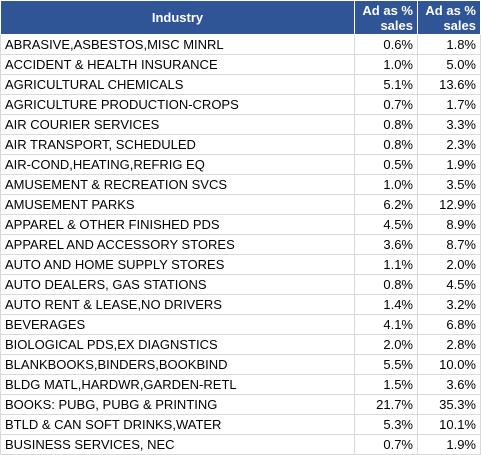 This screenshot has height=455, width=481. What do you see at coordinates (449, 64) in the screenshot?
I see `ad-pct-cell-2: 5.0%` at bounding box center [449, 64].